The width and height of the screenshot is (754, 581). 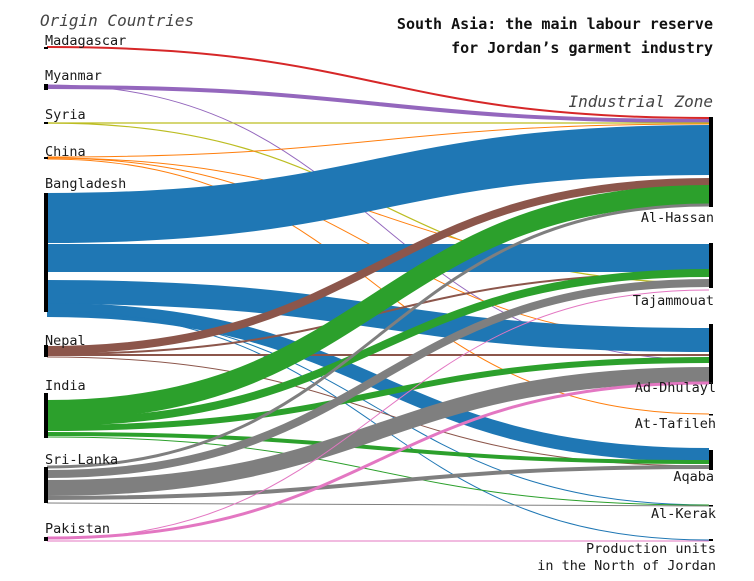 What do you see at coordinates (378, 504) in the screenshot?
I see `flow-sri-lanka-to-al-kerak` at bounding box center [378, 504].